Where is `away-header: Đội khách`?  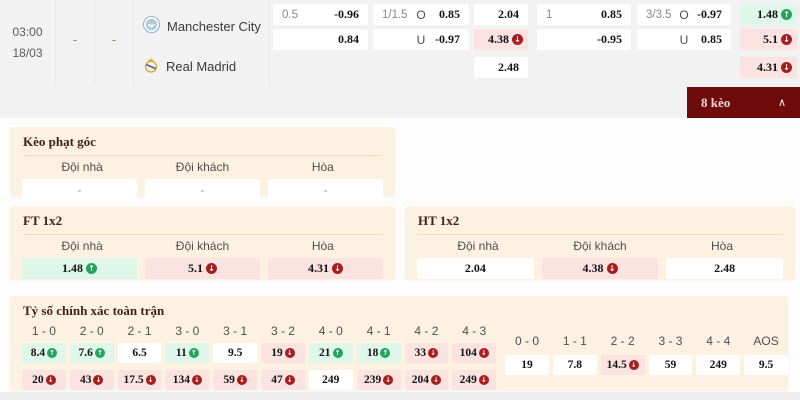
away-header: Đội khách is located at coordinates (202, 167).